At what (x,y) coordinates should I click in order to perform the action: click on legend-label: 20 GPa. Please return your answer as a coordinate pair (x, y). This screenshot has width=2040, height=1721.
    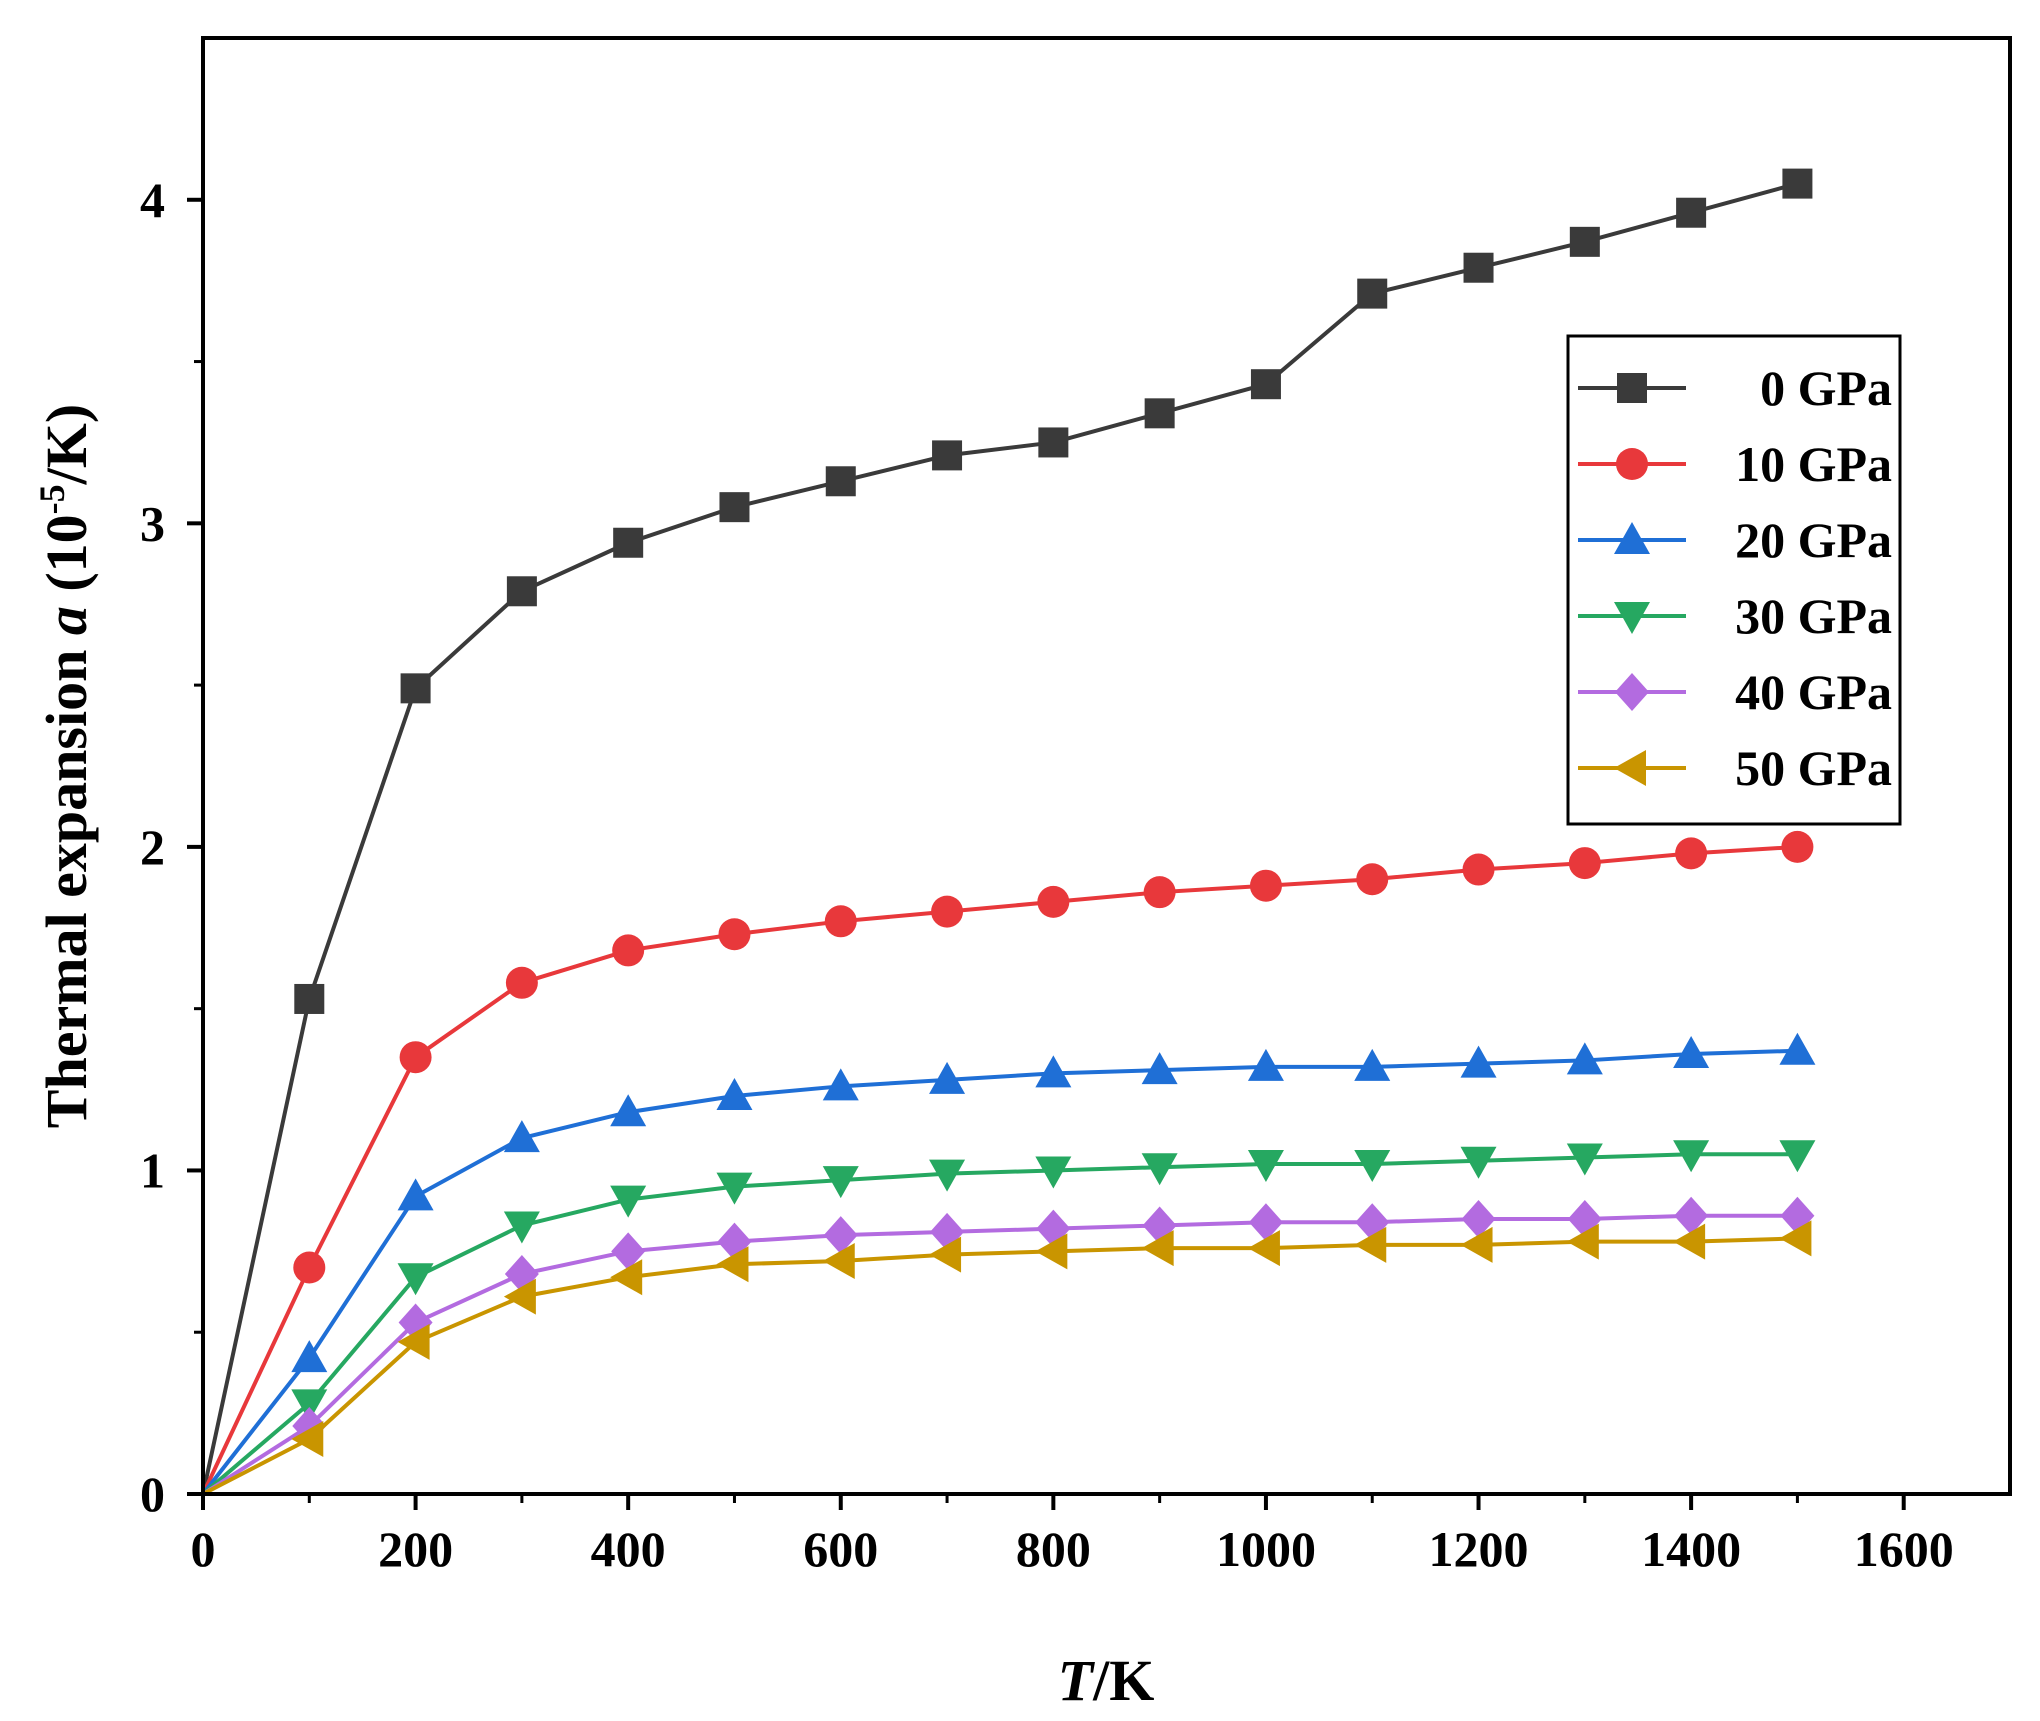
    Looking at the image, I should click on (1813, 540).